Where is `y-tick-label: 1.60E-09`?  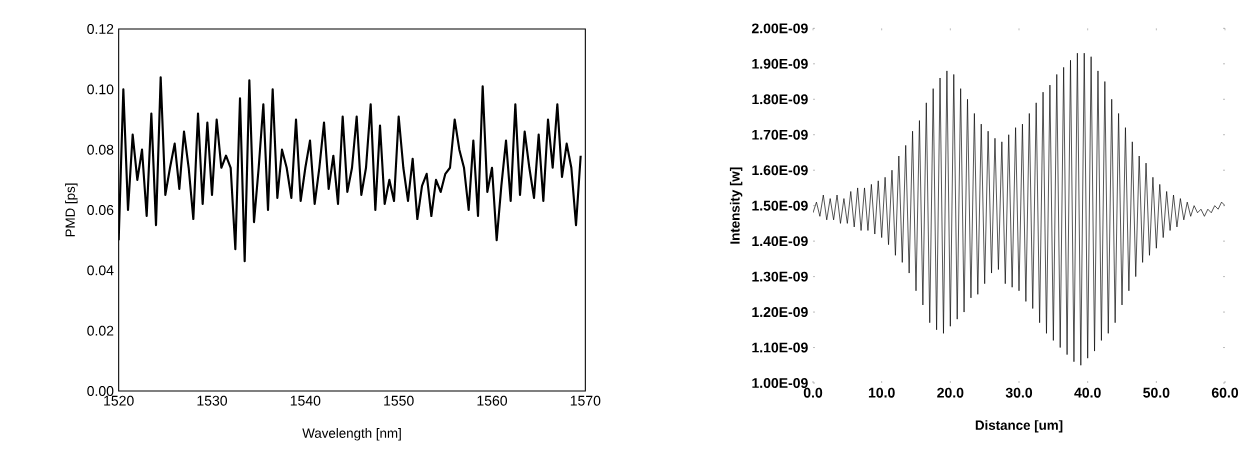
y-tick-label: 1.60E-09 is located at coordinates (780, 170).